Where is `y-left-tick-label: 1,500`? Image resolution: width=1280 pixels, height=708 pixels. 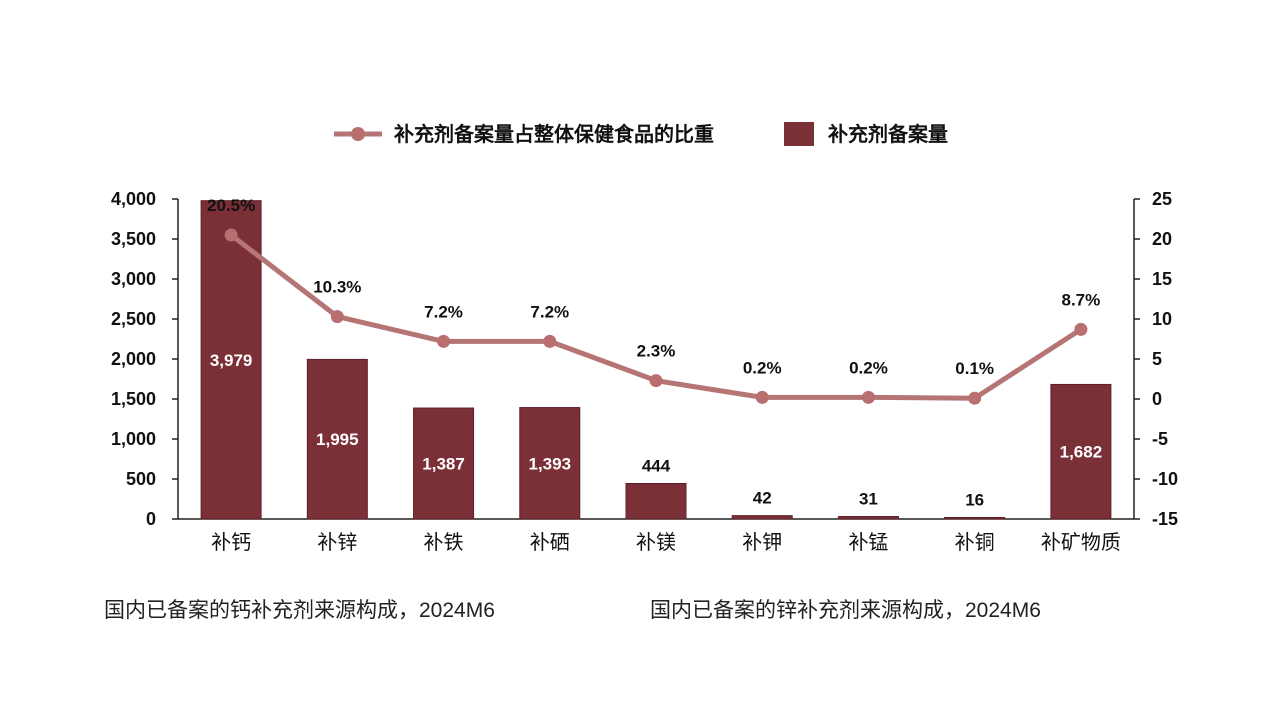
y-left-tick-label: 1,500 is located at coordinates (133, 399).